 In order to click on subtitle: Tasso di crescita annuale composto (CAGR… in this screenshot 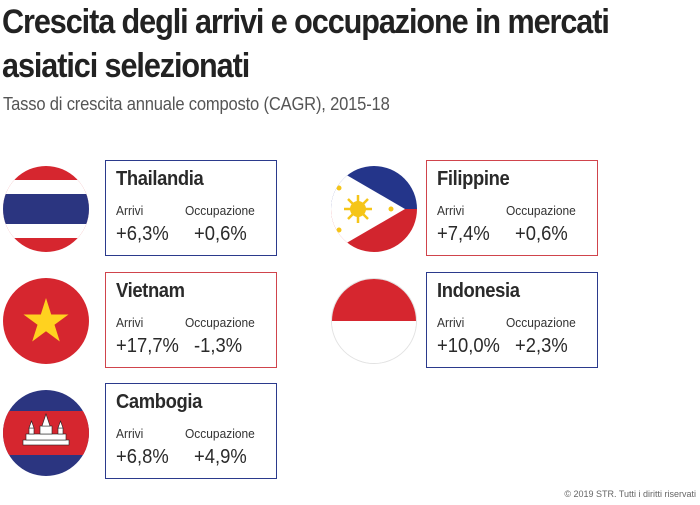, I will do `click(196, 104)`.